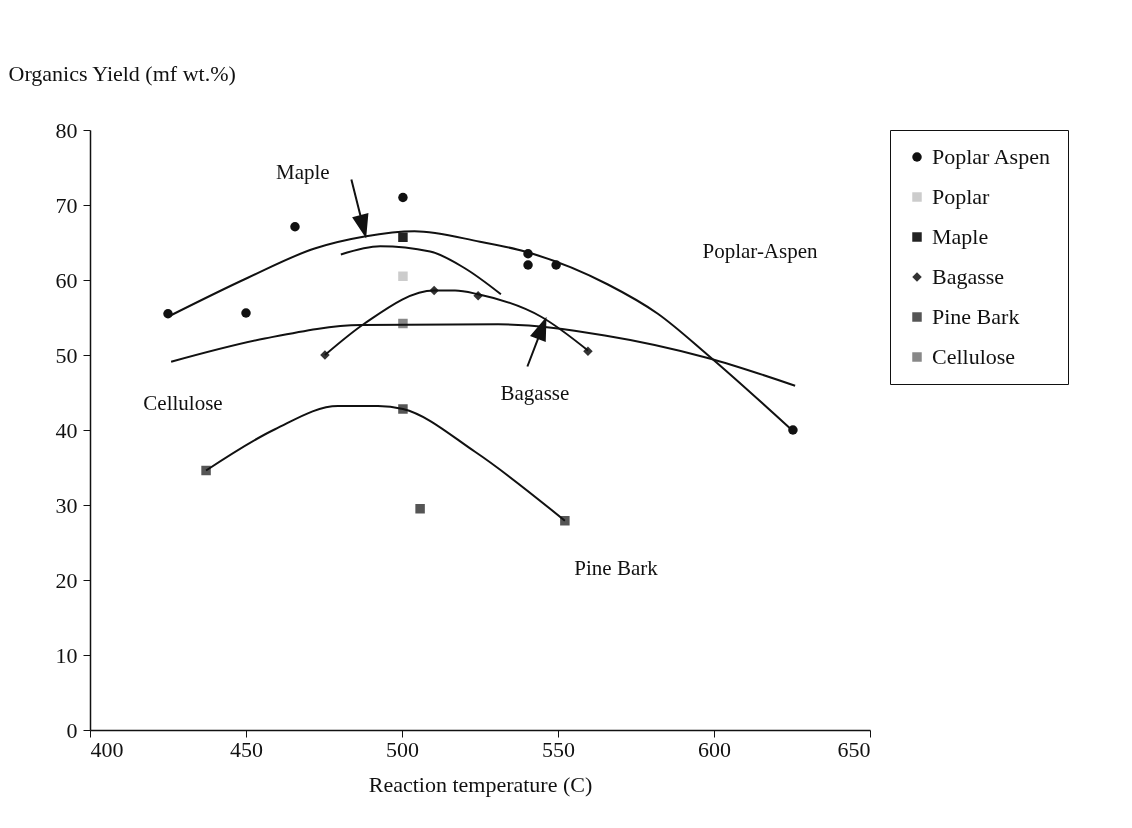 Image resolution: width=1132 pixels, height=828 pixels. Describe the element at coordinates (760, 251) in the screenshot. I see `annotation: Poplar-Aspen` at that location.